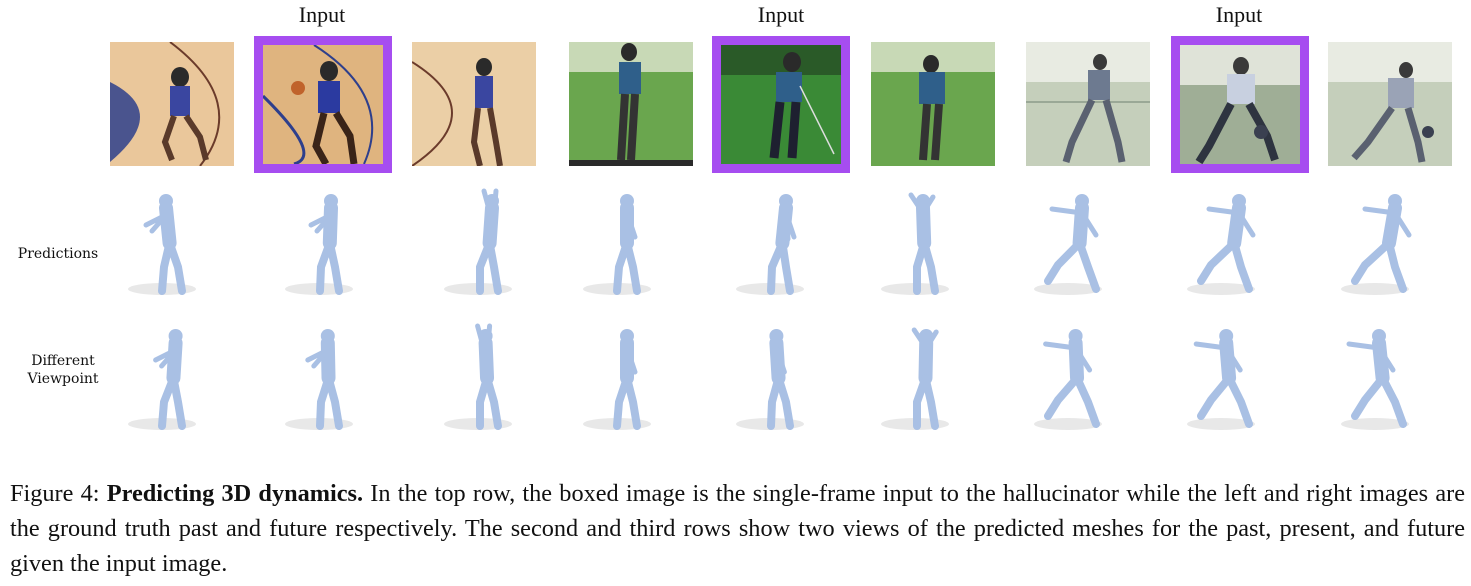  I want to click on bowling-past-image, so click(1088, 103).